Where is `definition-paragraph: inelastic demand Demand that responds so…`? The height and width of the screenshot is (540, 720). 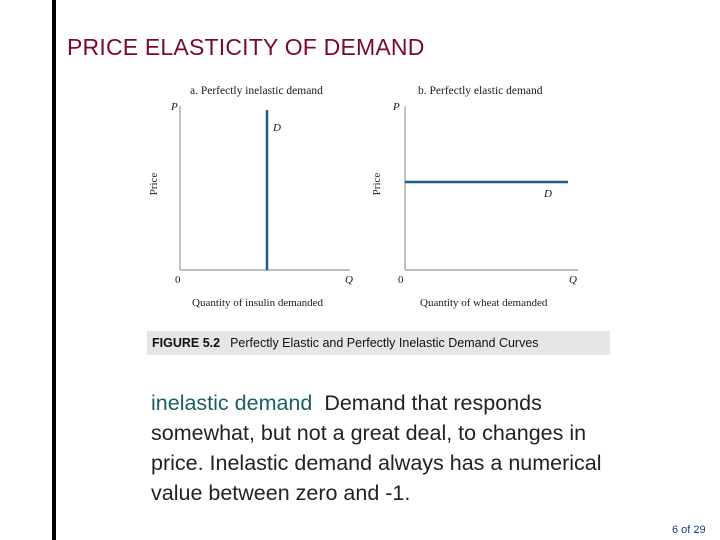
definition-paragraph: inelastic demand Demand that responds so… is located at coordinates (386, 448).